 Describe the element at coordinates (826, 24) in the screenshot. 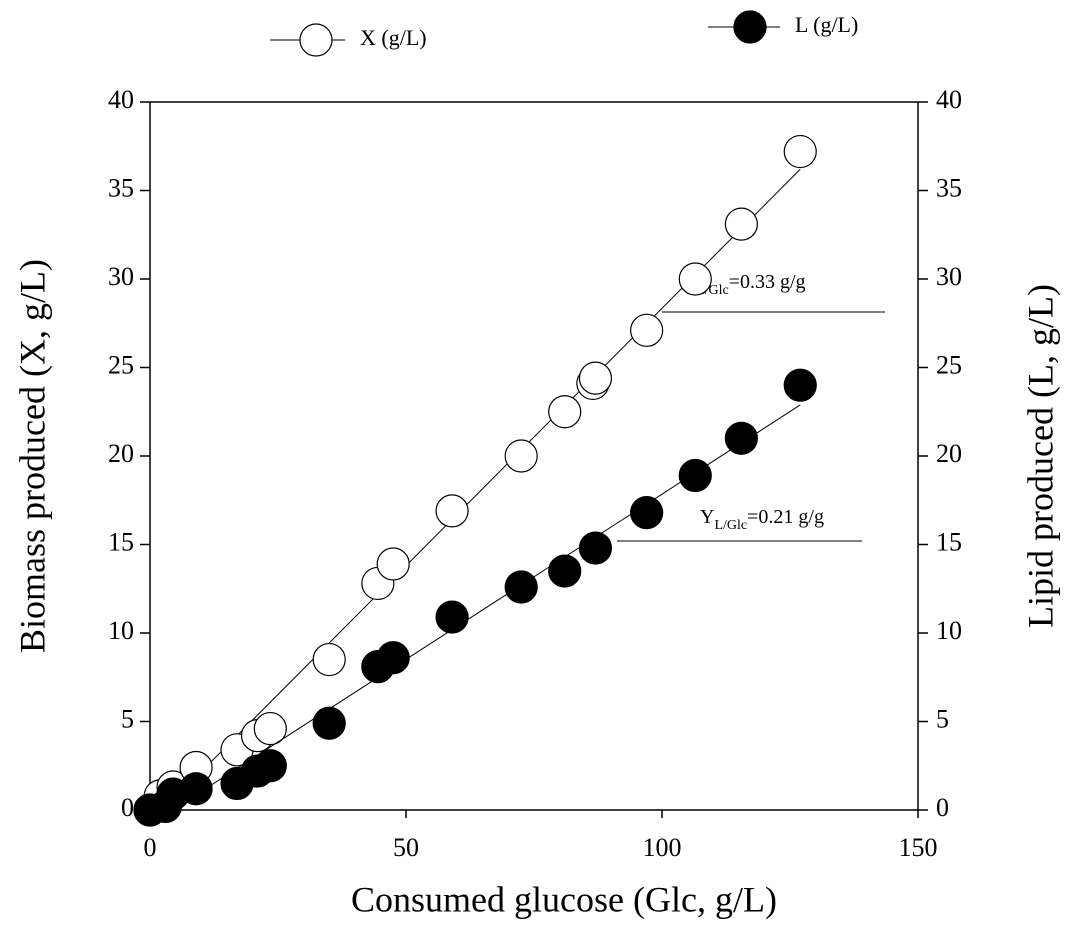

I see `legend-label: L (g/L)` at that location.